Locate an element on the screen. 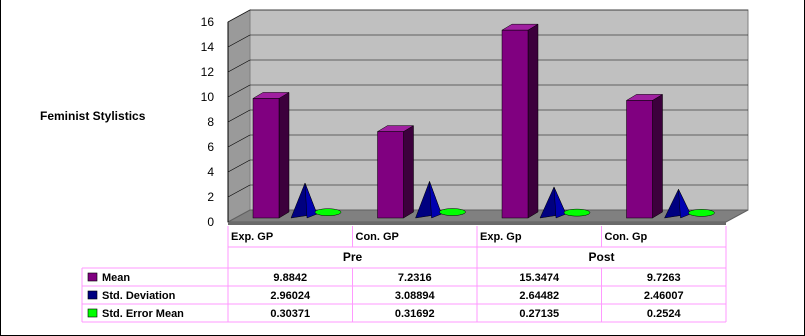  legend-label: Mean is located at coordinates (116, 278).